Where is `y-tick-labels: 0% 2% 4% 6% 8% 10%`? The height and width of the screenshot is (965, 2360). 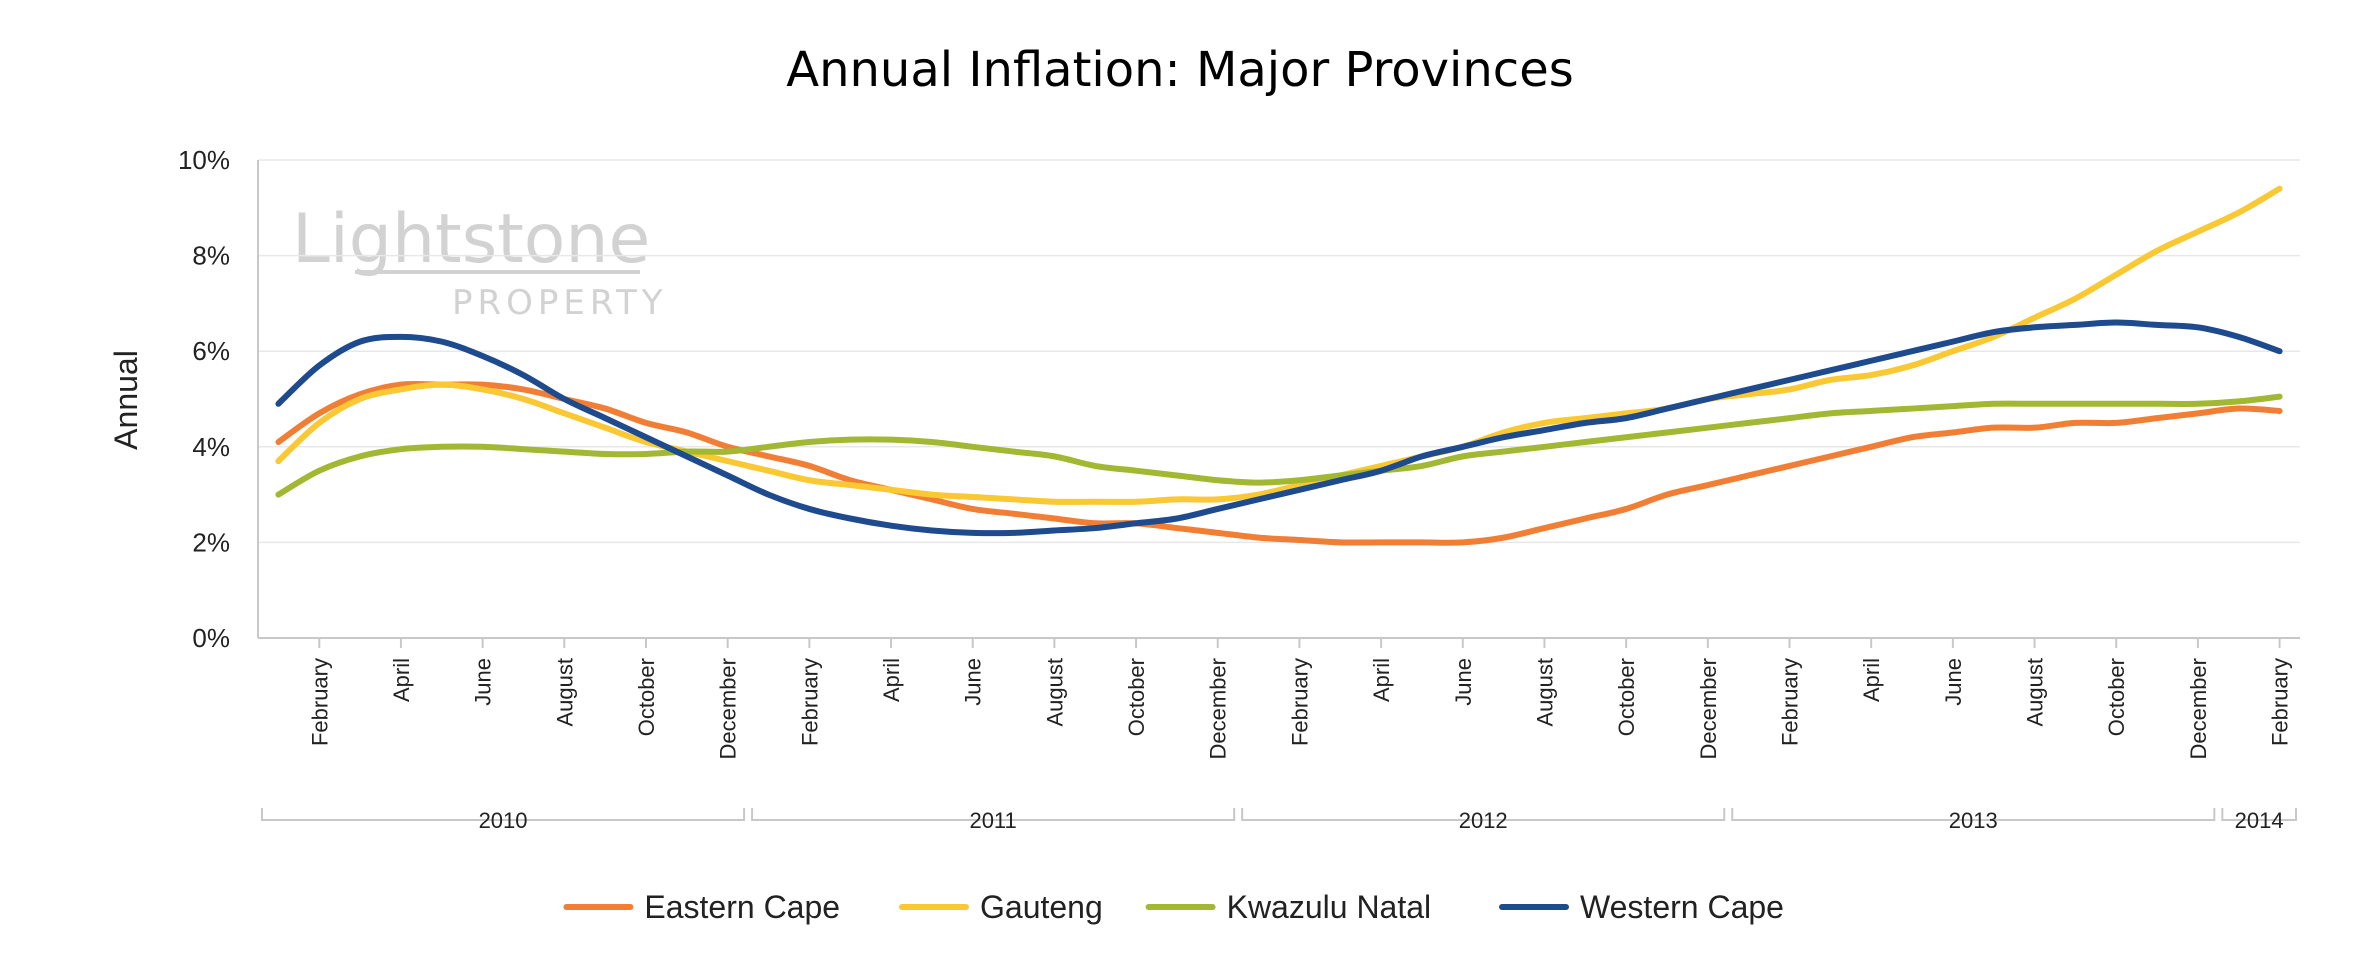 y-tick-labels: 0% 2% 4% 6% 8% 10% is located at coordinates (204, 399).